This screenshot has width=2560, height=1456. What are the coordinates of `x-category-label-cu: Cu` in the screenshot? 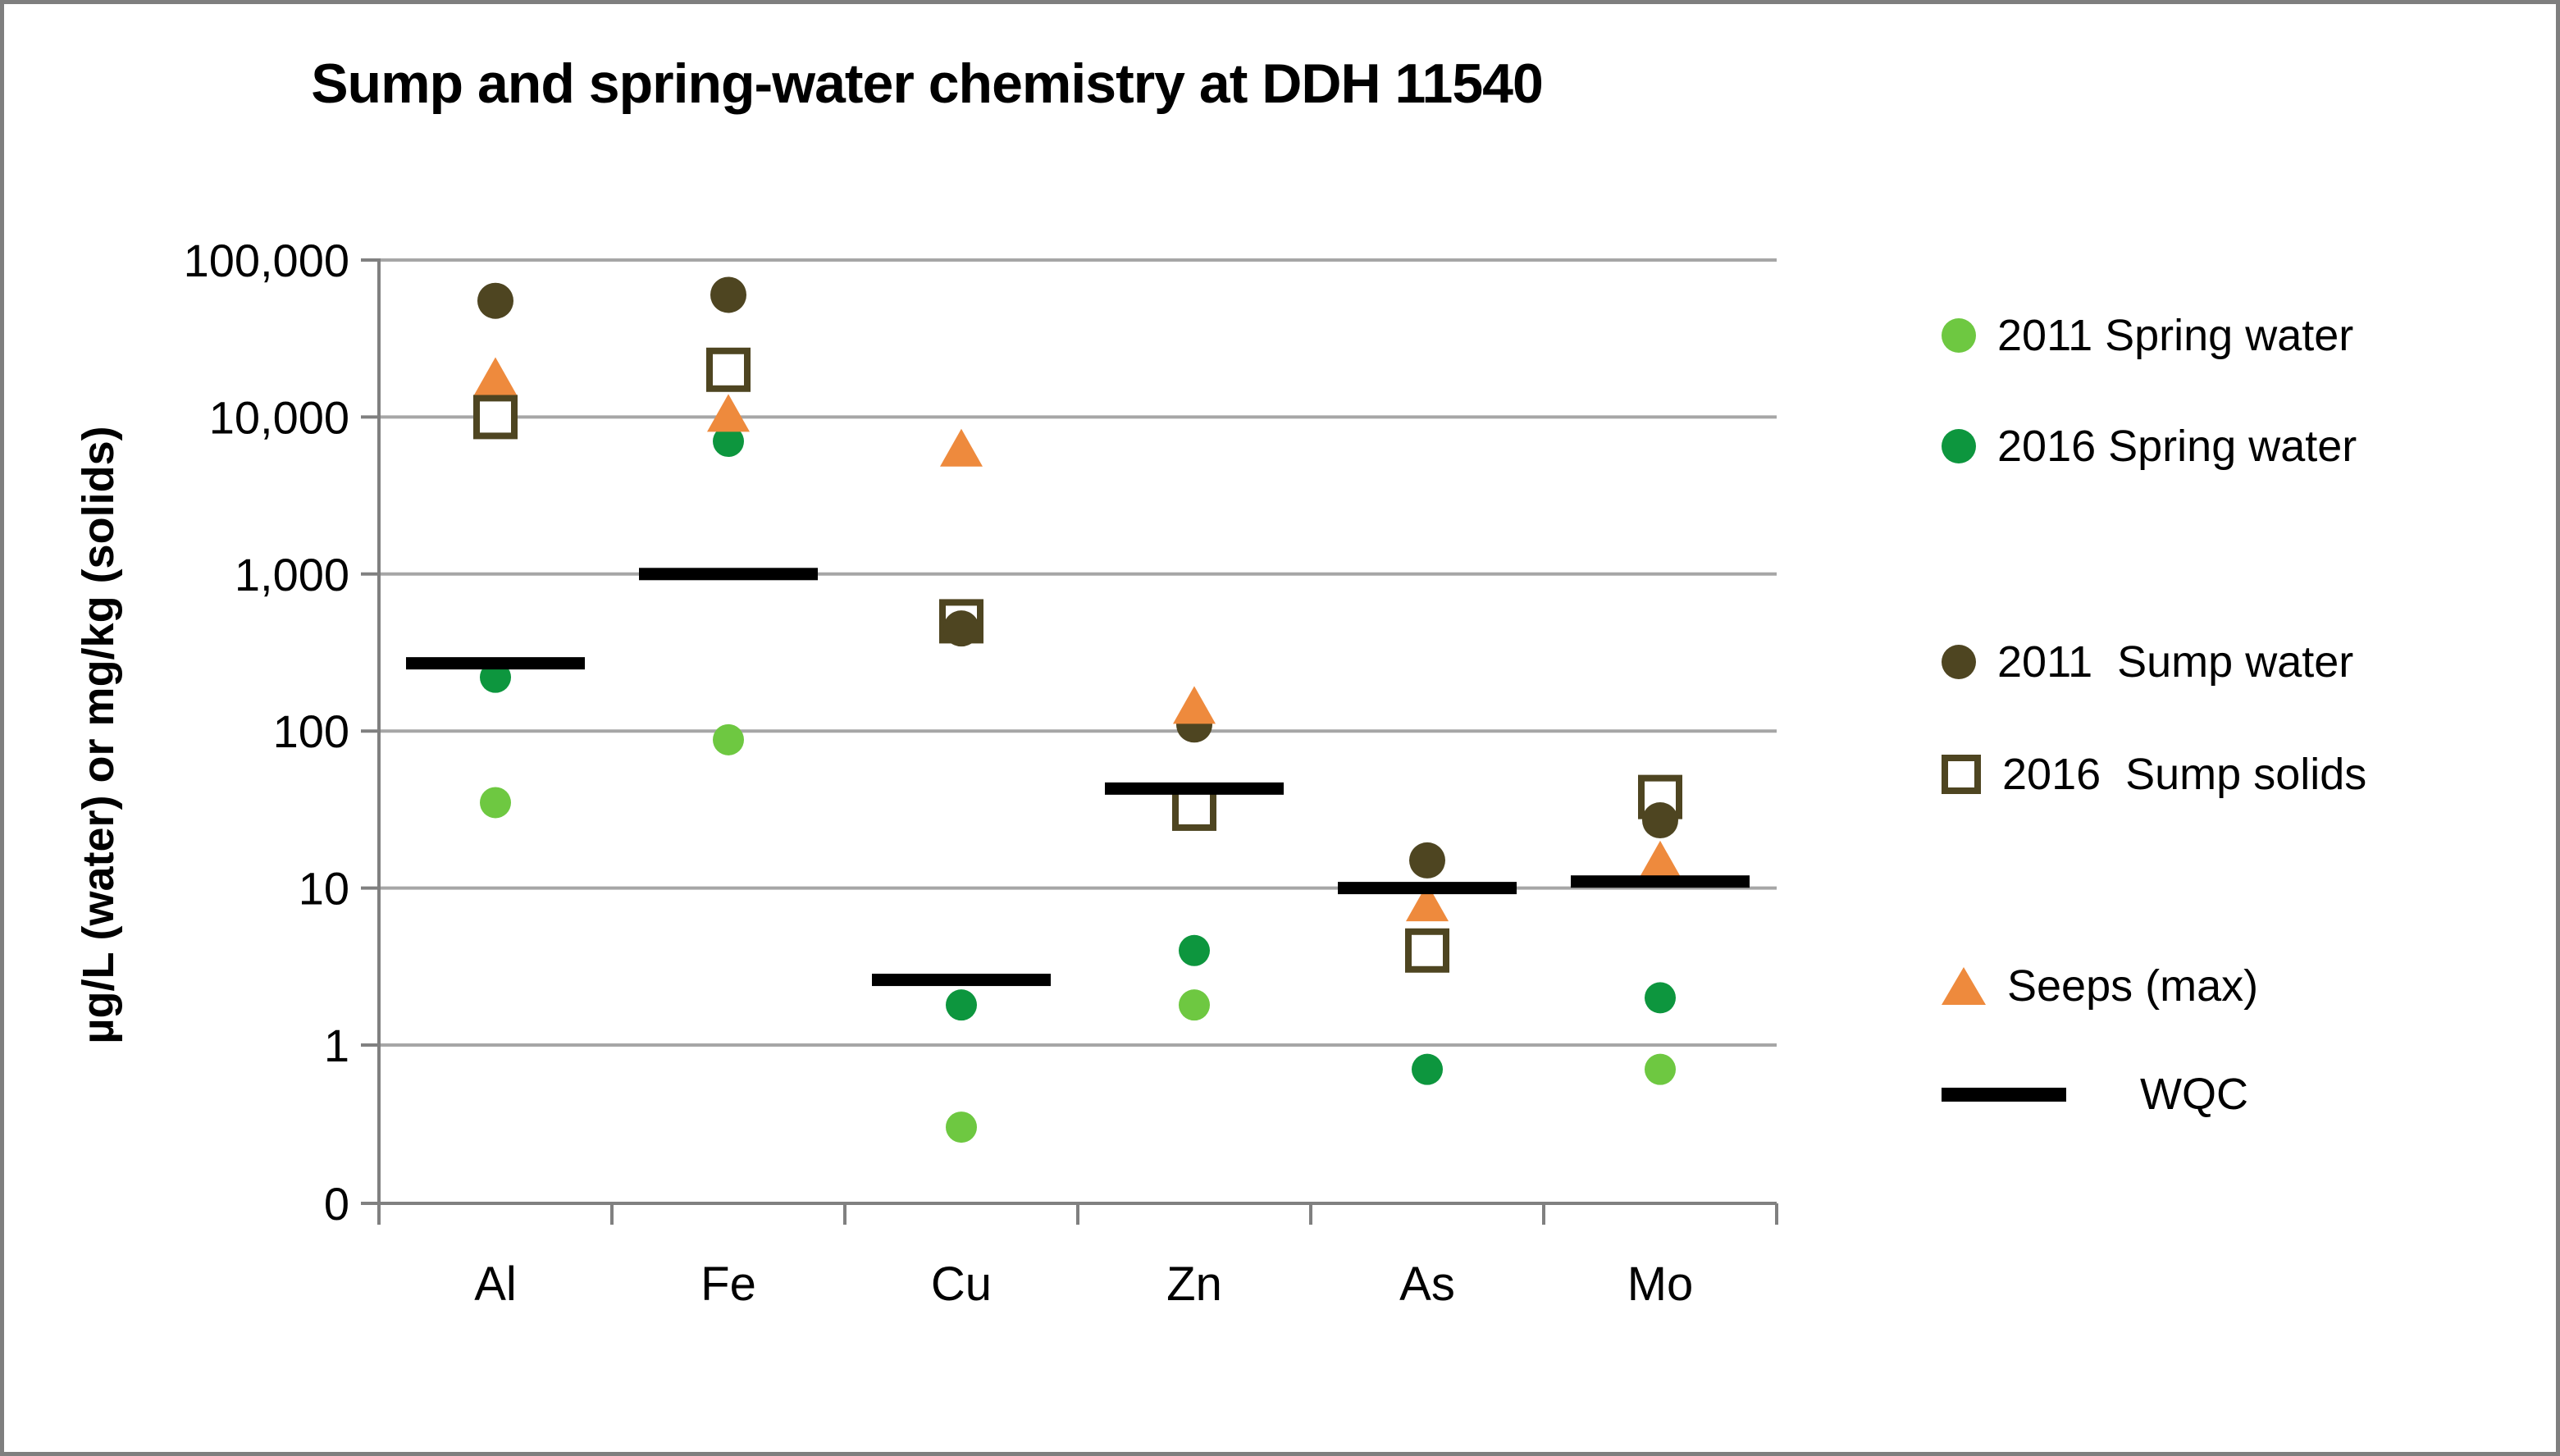 It's located at (962, 1284).